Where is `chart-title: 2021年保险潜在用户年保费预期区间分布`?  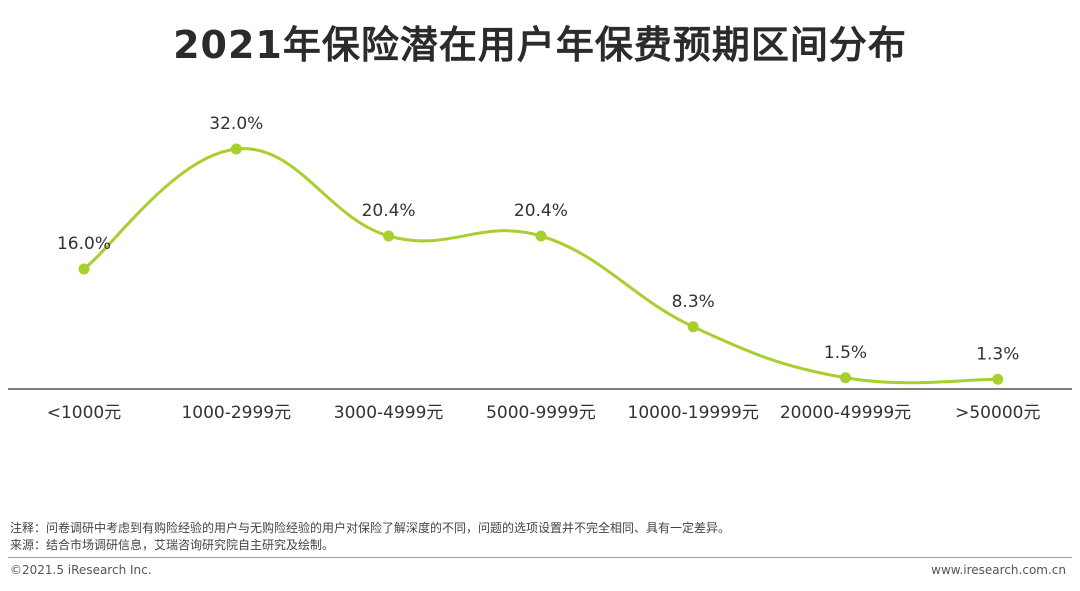 chart-title: 2021年保险潜在用户年保费预期区间分布 is located at coordinates (540, 45).